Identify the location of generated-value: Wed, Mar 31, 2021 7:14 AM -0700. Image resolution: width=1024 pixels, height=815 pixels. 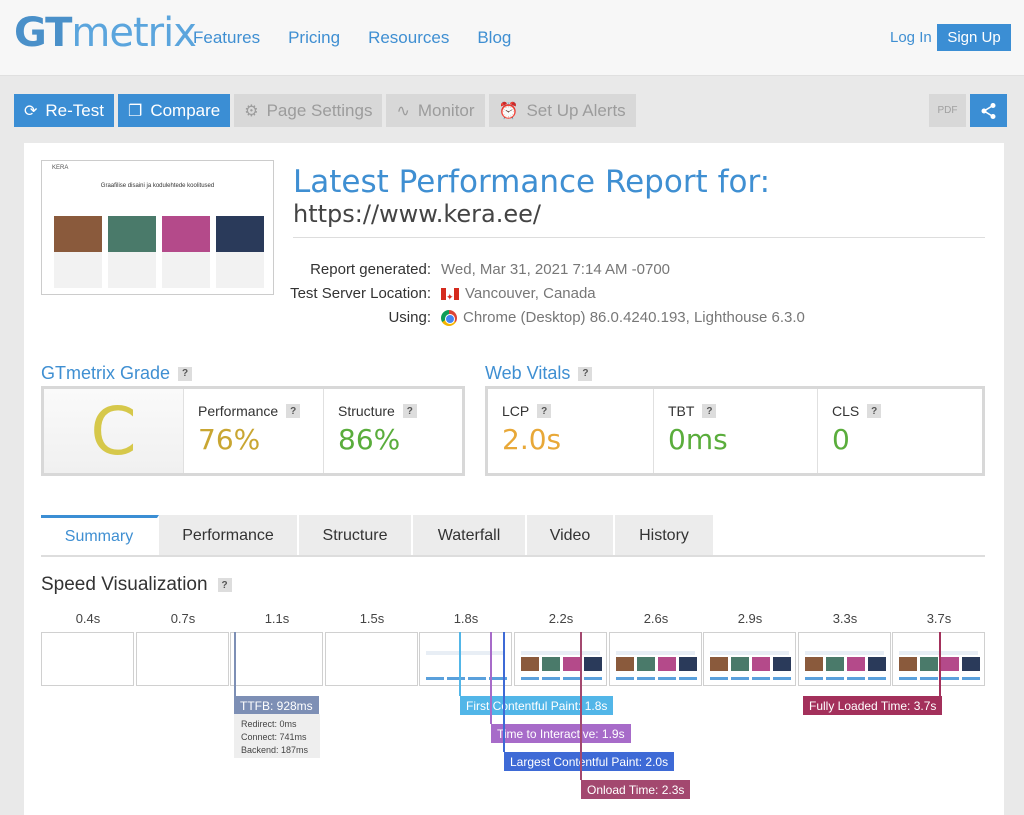
(556, 269).